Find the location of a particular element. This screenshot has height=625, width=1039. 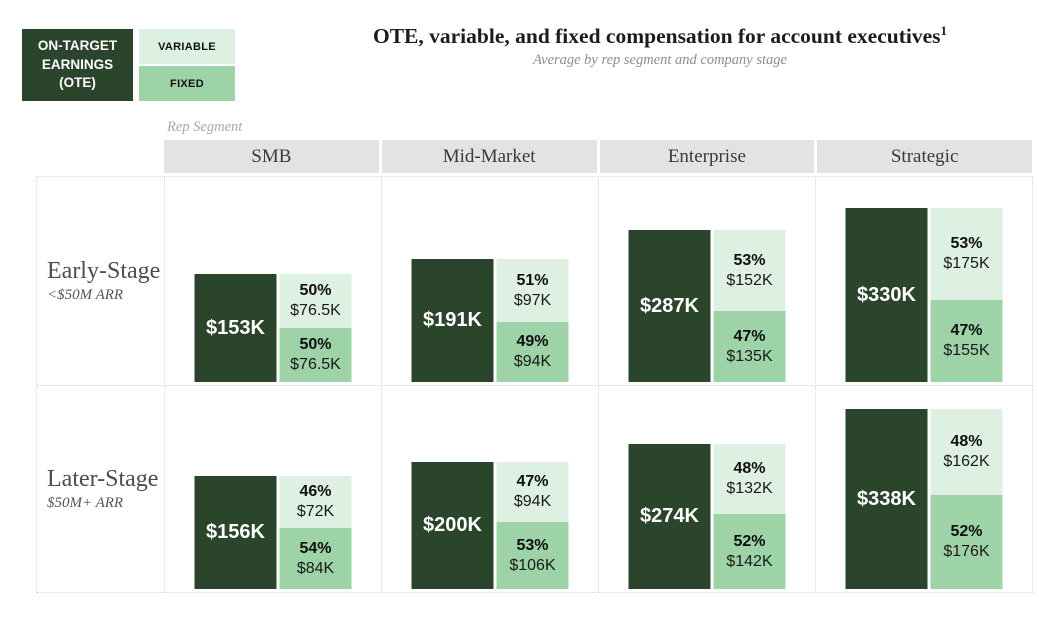

row-sublabel-text: $50M+ ARR is located at coordinates (85, 503).